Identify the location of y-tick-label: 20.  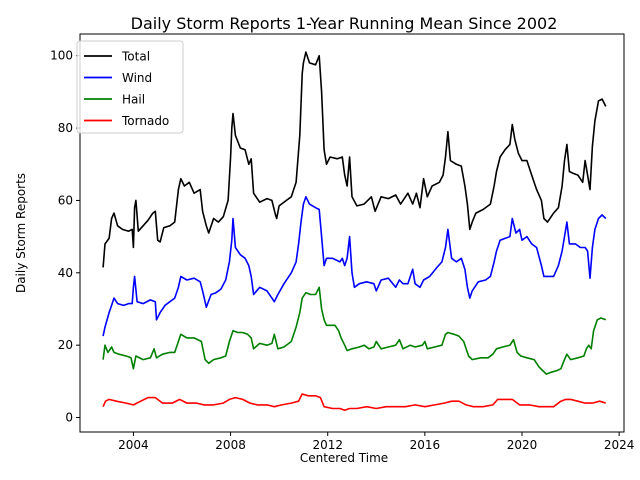
(65, 345).